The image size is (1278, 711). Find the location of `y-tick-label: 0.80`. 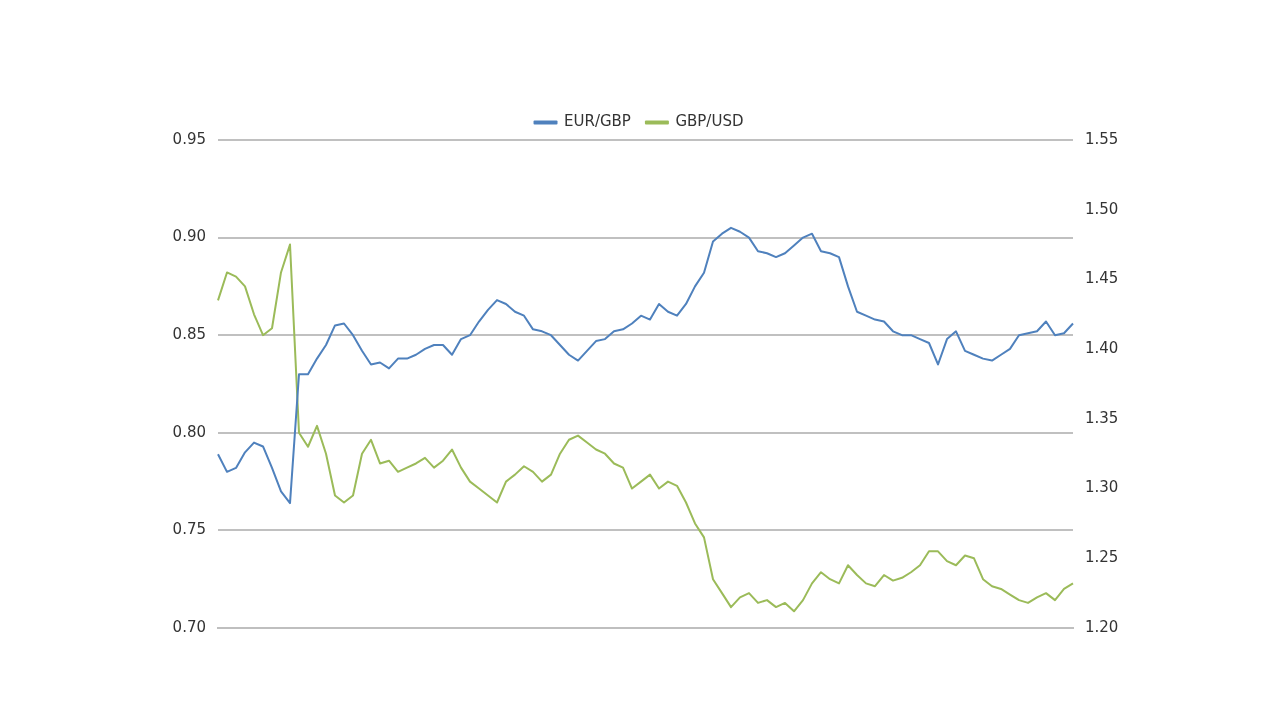

y-tick-label: 0.80 is located at coordinates (189, 431).